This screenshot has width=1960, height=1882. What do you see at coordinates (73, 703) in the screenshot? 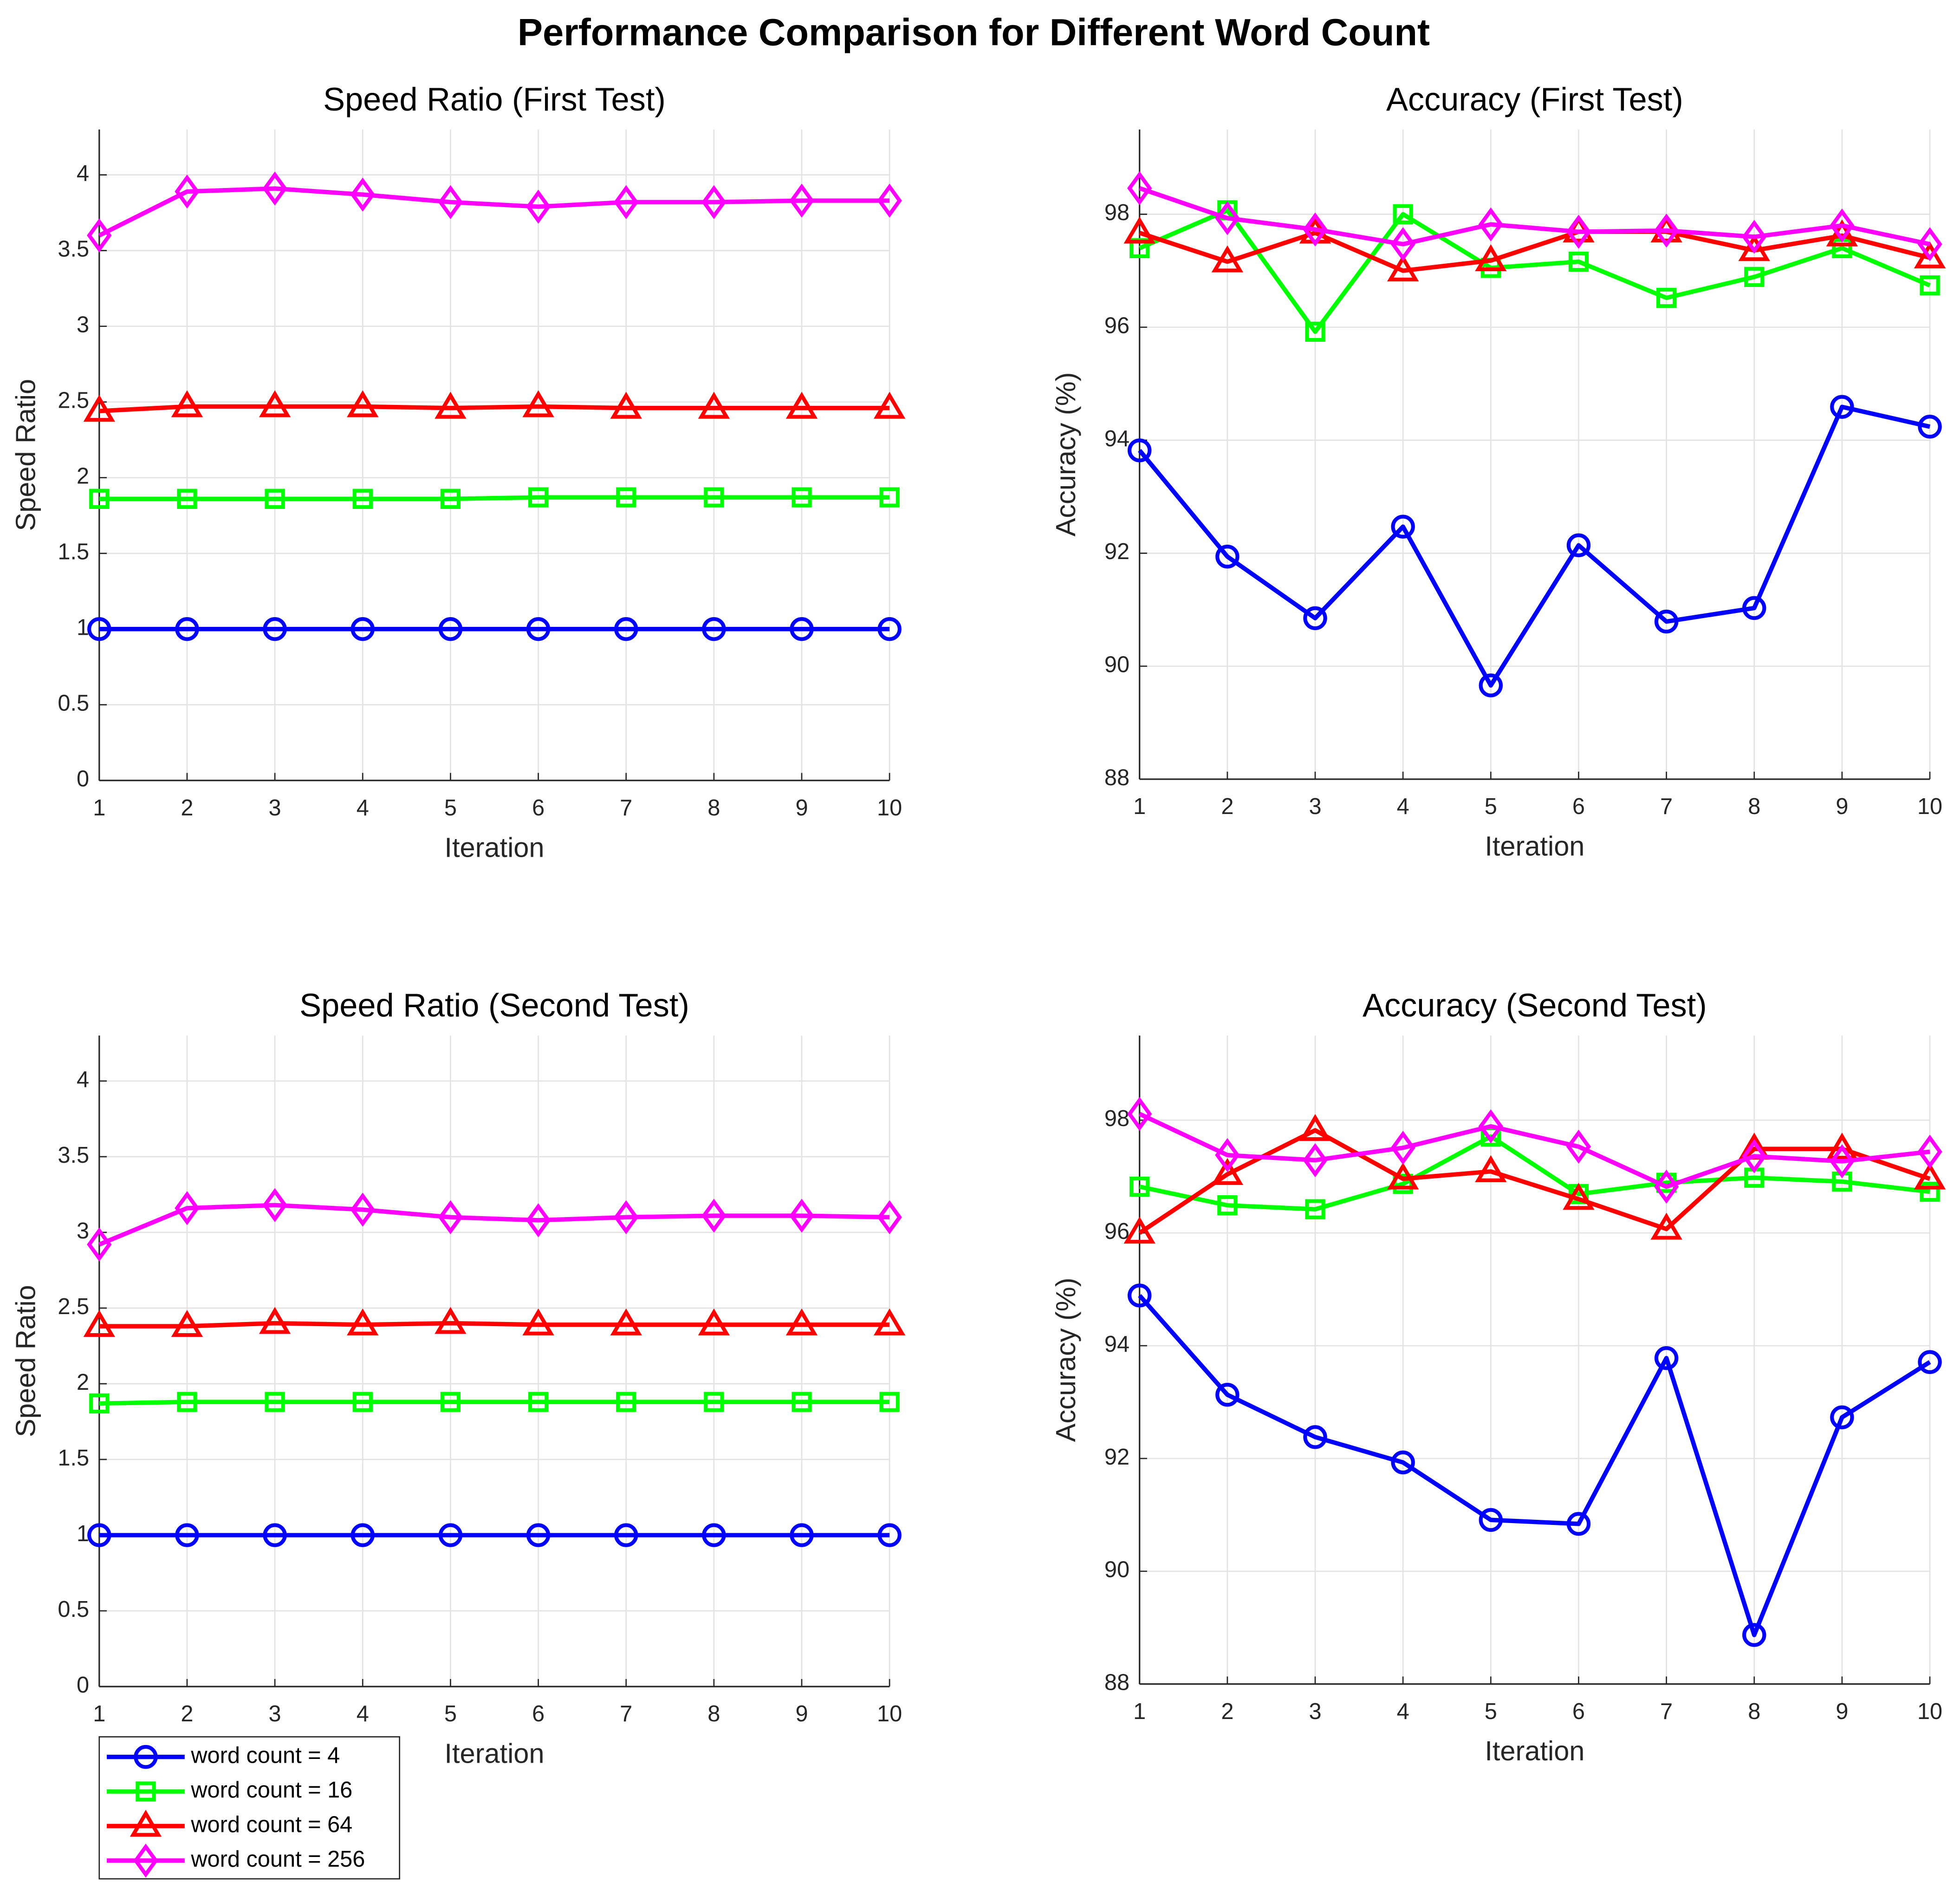
I see `y-tick-label: 0.5` at bounding box center [73, 703].